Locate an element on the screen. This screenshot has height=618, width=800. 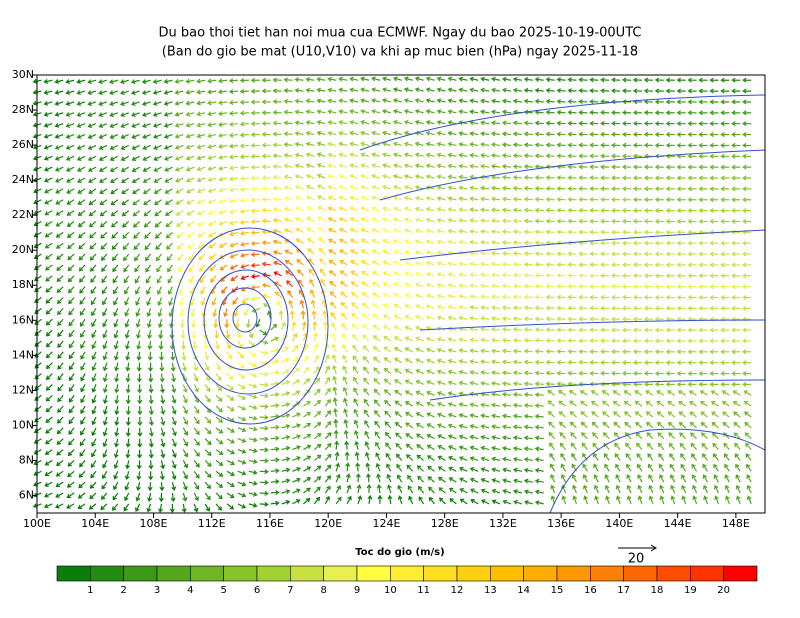
y-tick-label: 22N is located at coordinates (23, 214).